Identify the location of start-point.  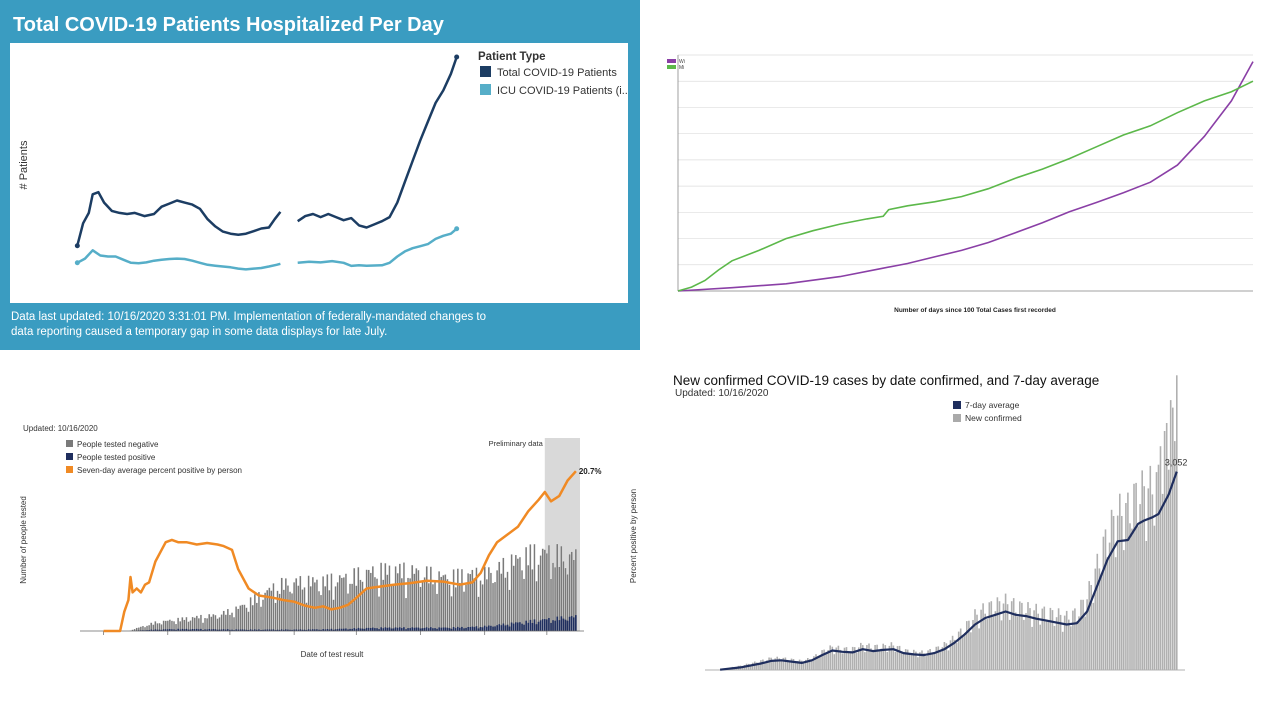
(77, 262).